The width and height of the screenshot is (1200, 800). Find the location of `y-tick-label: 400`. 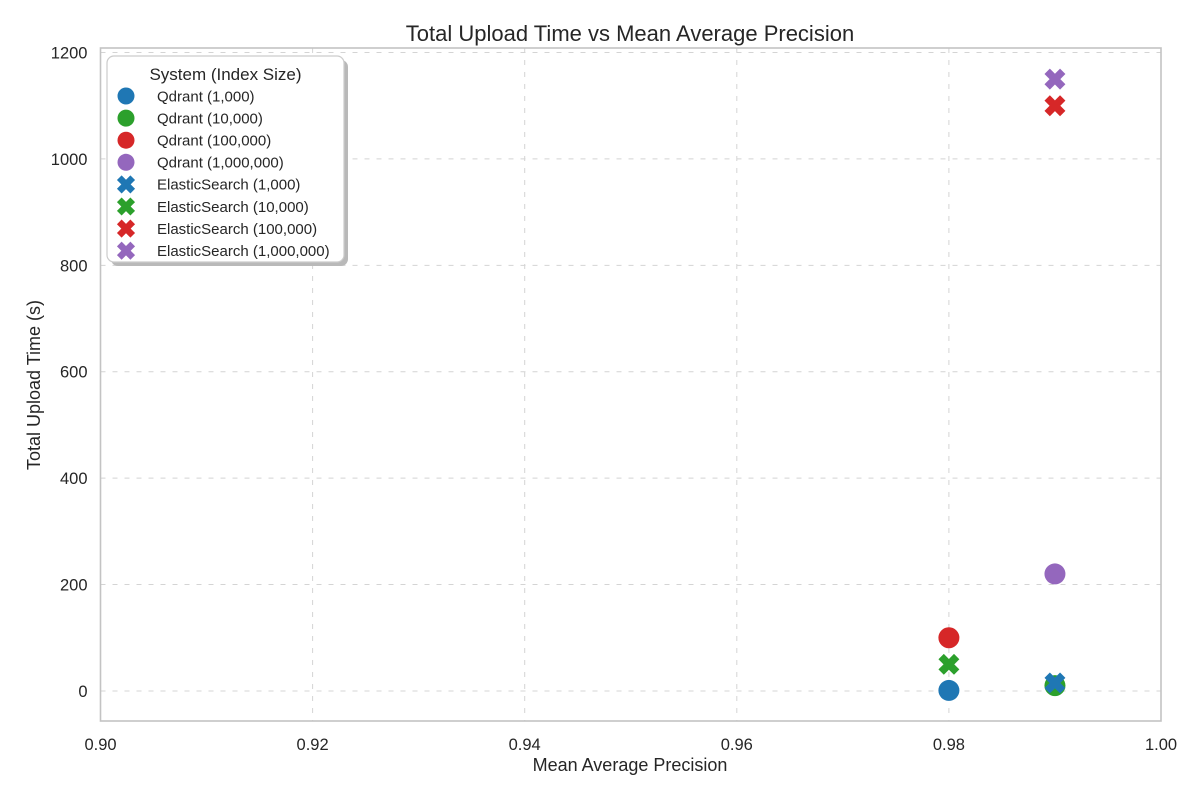

y-tick-label: 400 is located at coordinates (74, 479).